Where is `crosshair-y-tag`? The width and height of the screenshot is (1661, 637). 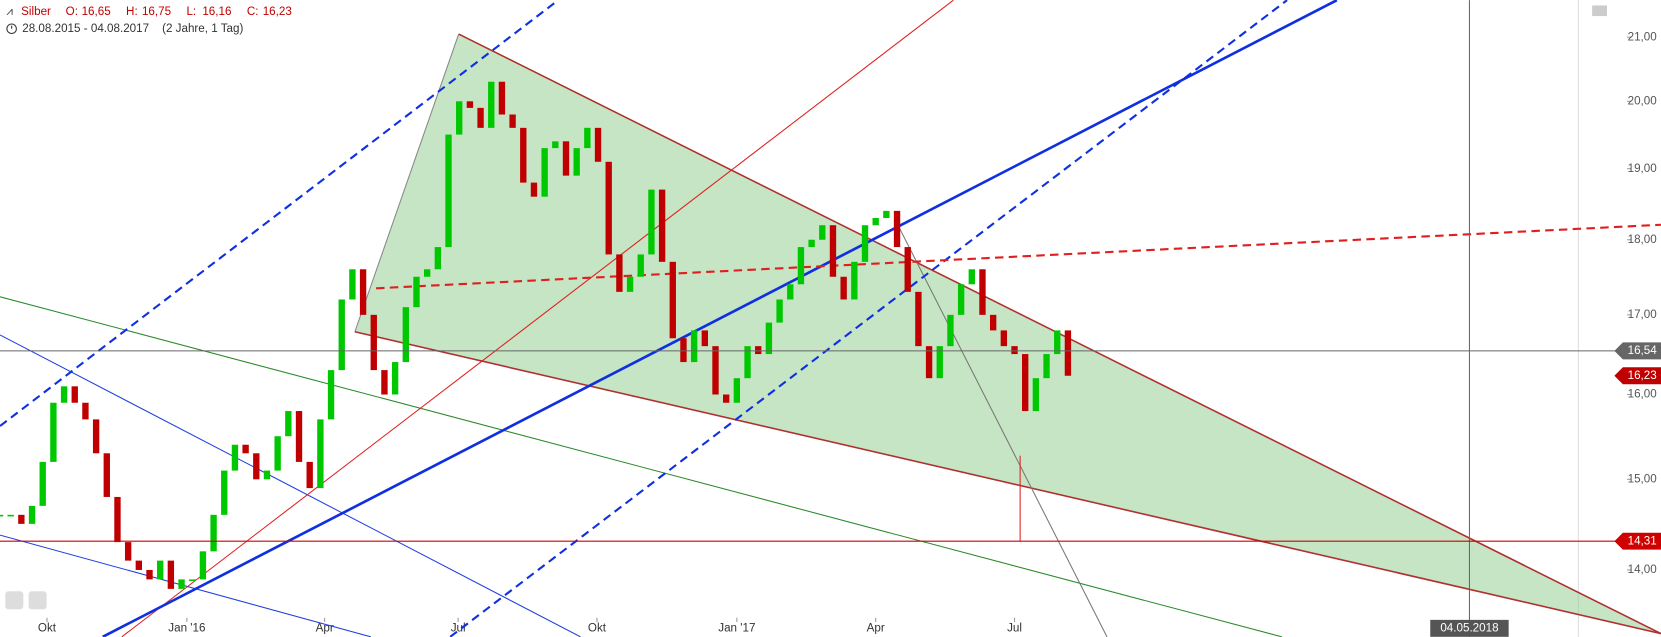
crosshair-y-tag is located at coordinates (1637, 351).